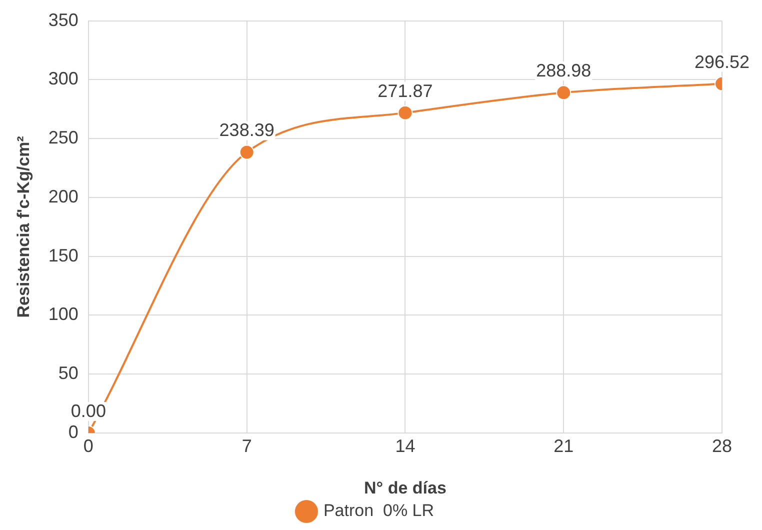  Describe the element at coordinates (405, 90) in the screenshot. I see `data-label: 271.87` at that location.